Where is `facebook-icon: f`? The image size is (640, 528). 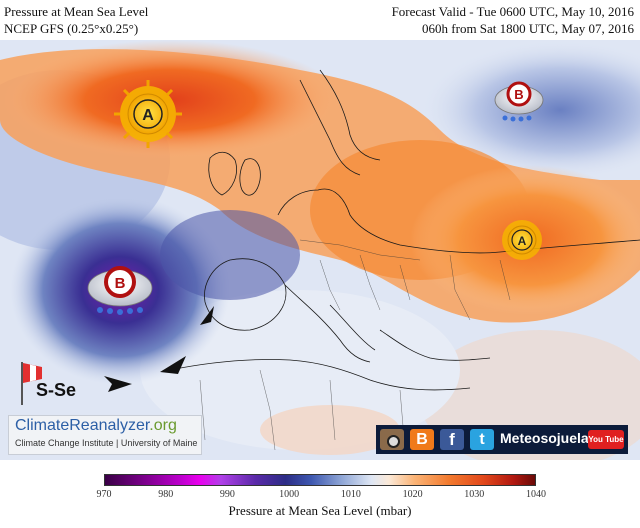
facebook-icon: f is located at coordinates (452, 439).